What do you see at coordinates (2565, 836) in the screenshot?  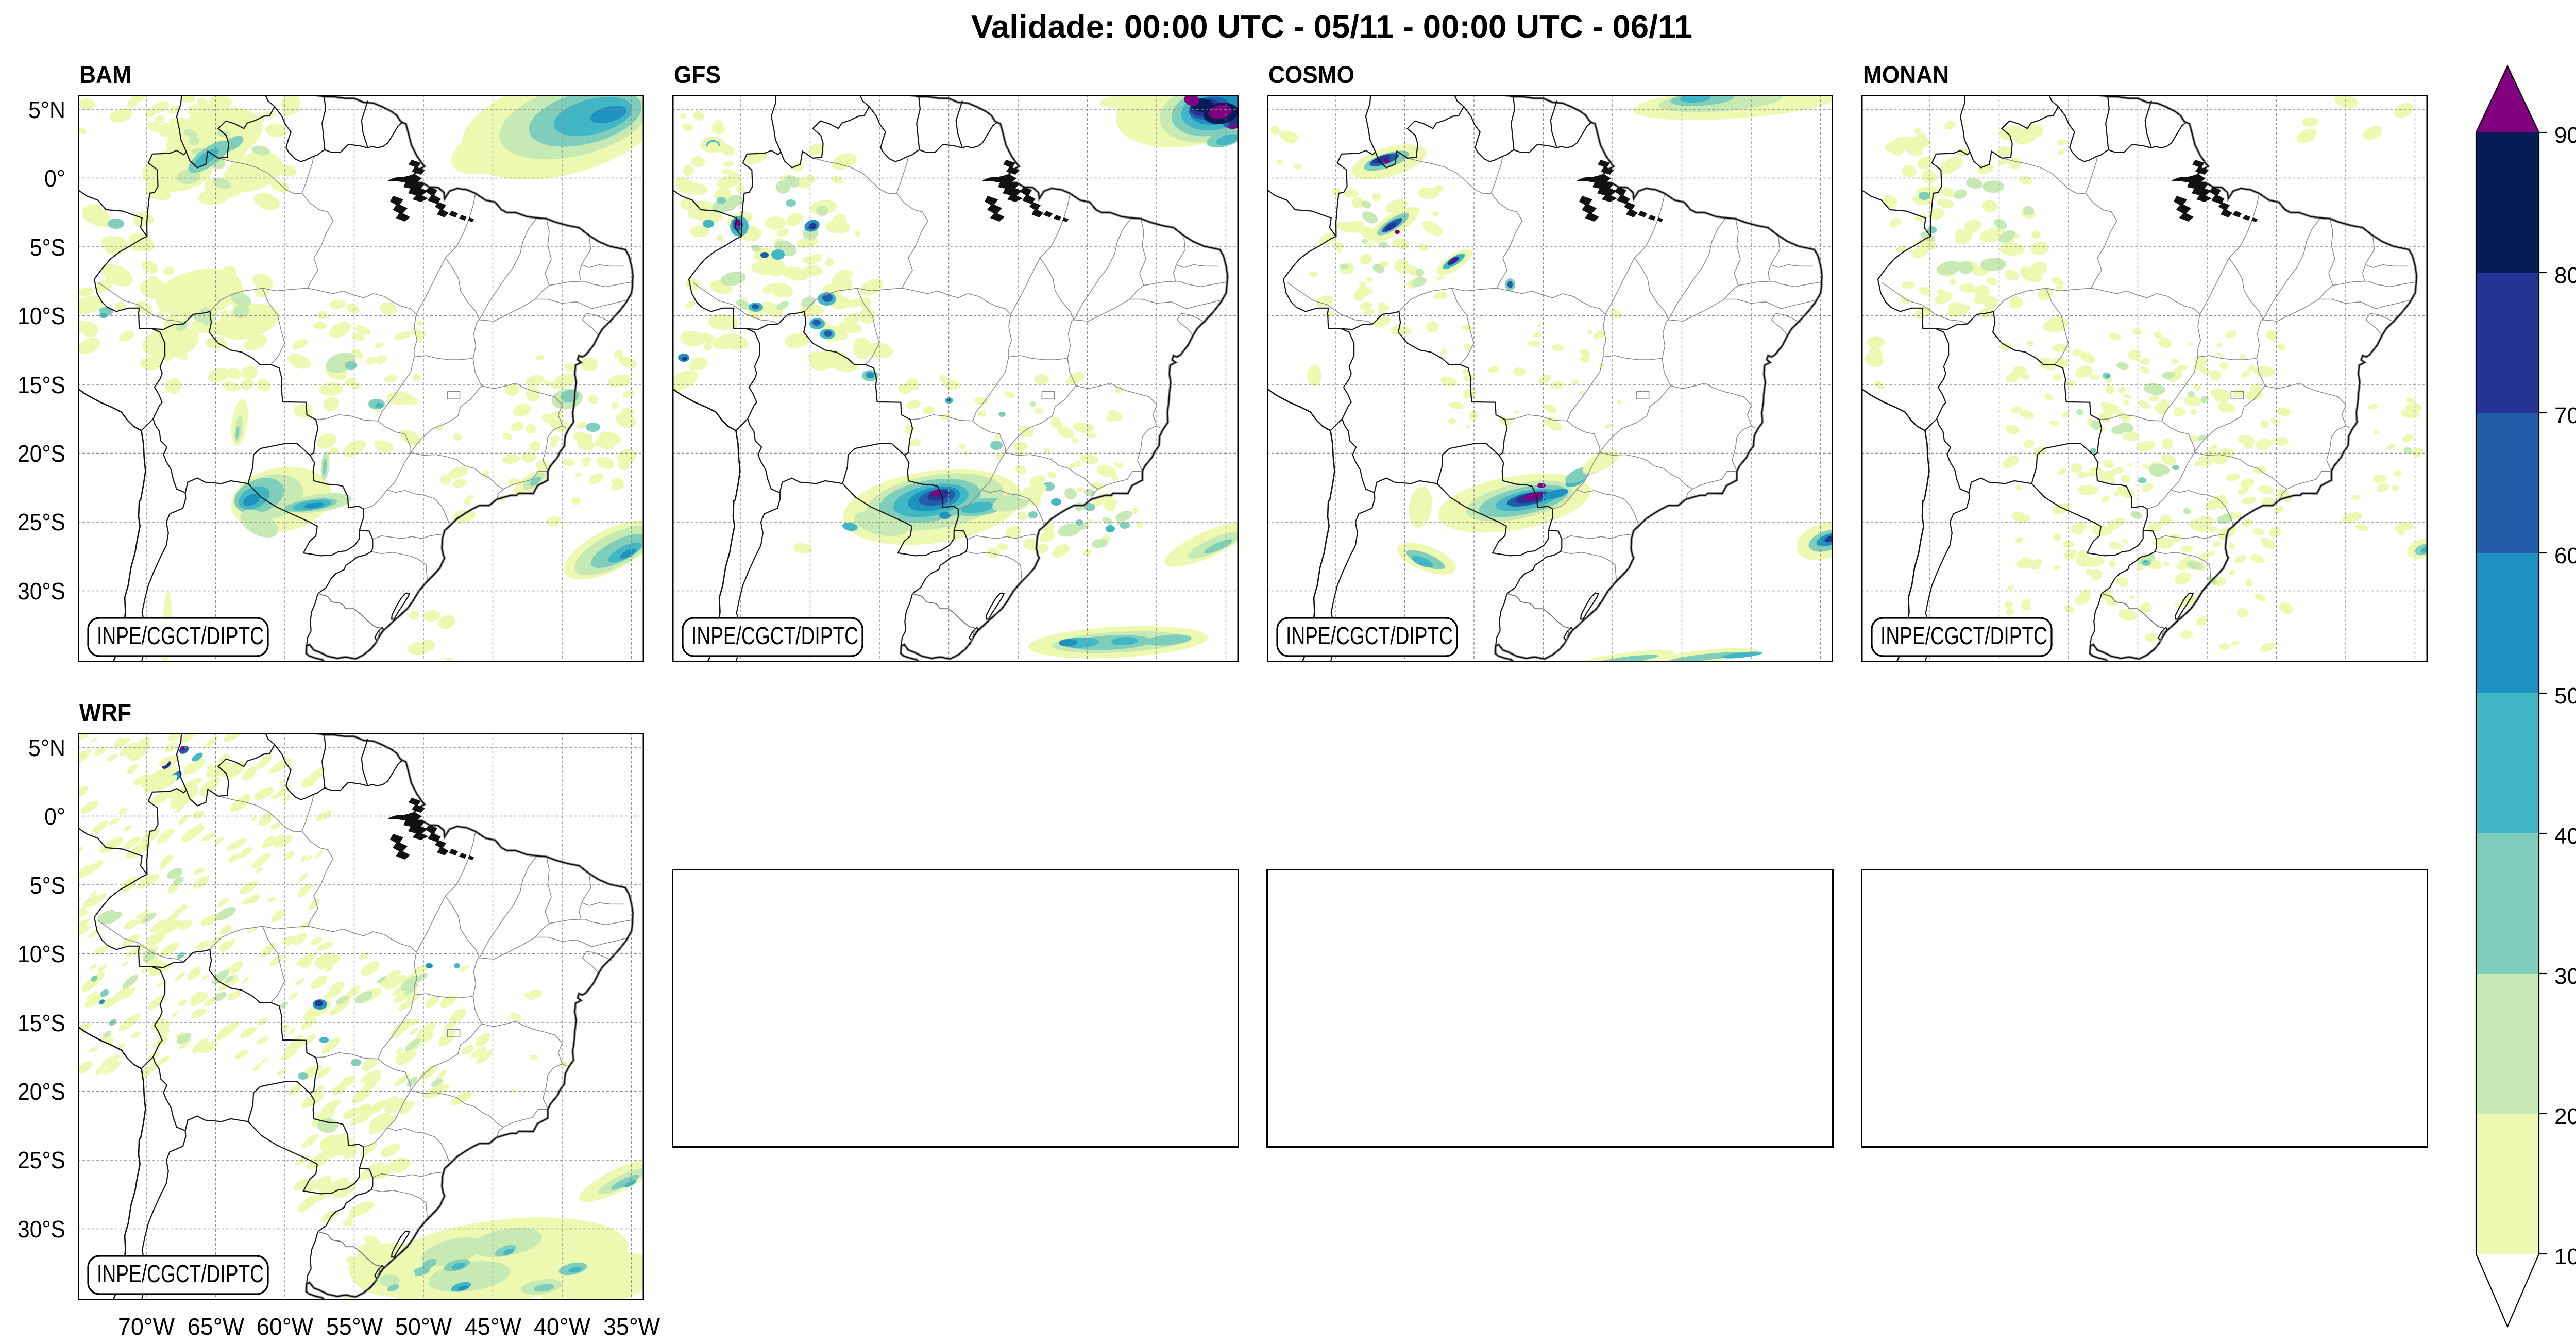 I see `svg-text: 40` at bounding box center [2565, 836].